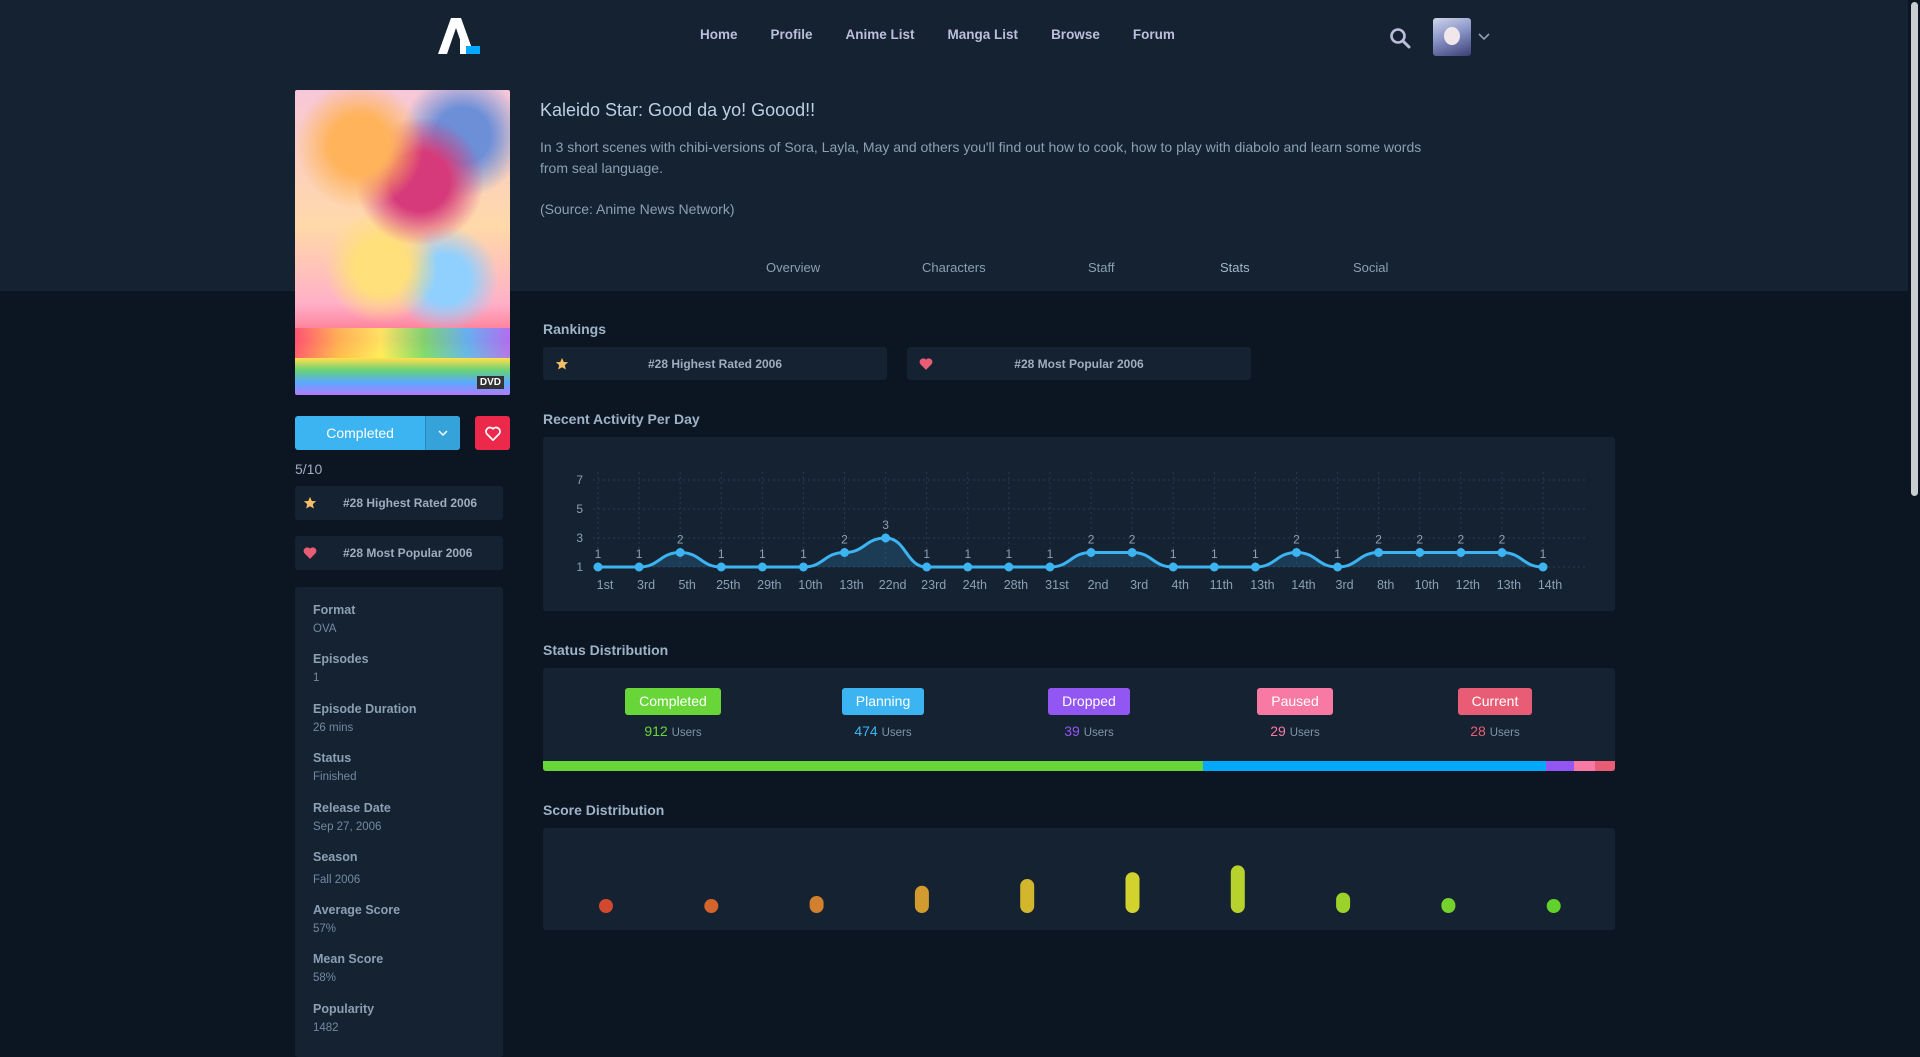  What do you see at coordinates (678, 110) in the screenshot?
I see `page-title: Kaleido Star: Good da yo! Goood!!` at bounding box center [678, 110].